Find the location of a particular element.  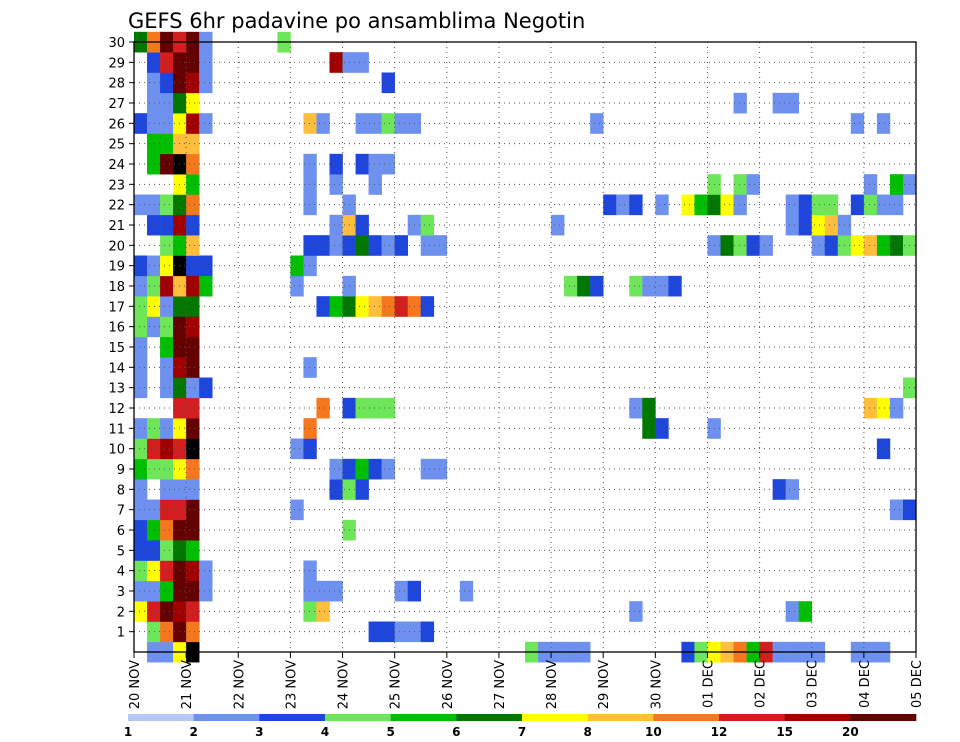

y-tick-label: 23 is located at coordinates (116, 185).